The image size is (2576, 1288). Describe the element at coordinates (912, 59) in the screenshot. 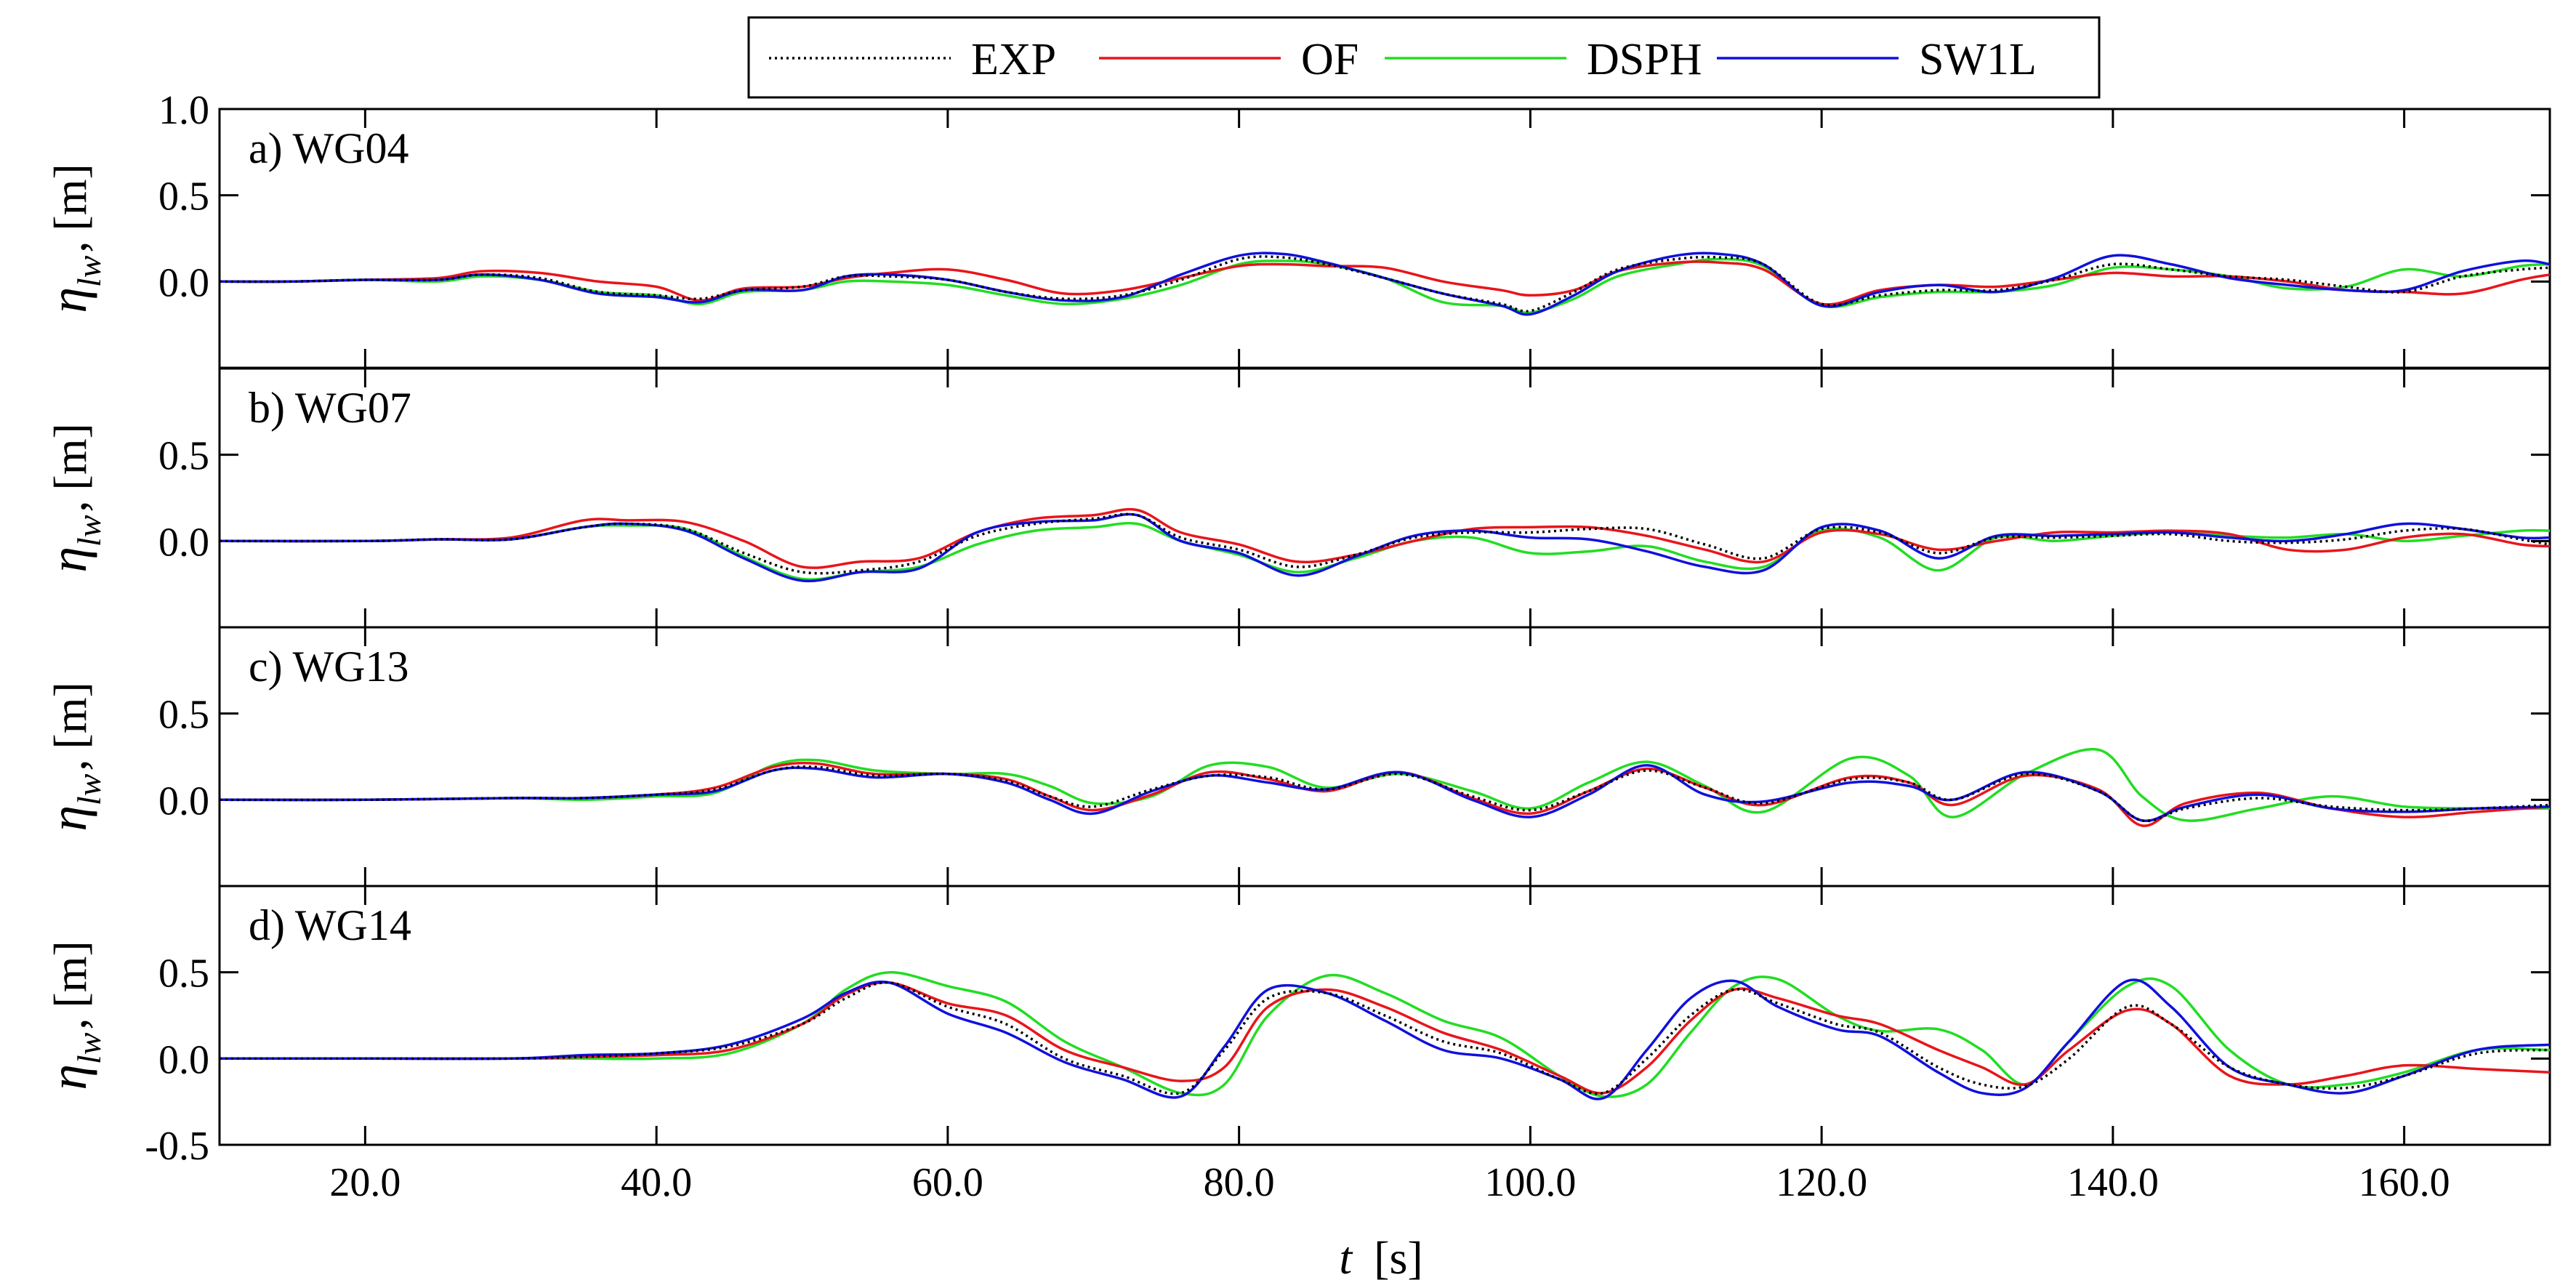

I see `legend-entry-exp: EXP` at that location.